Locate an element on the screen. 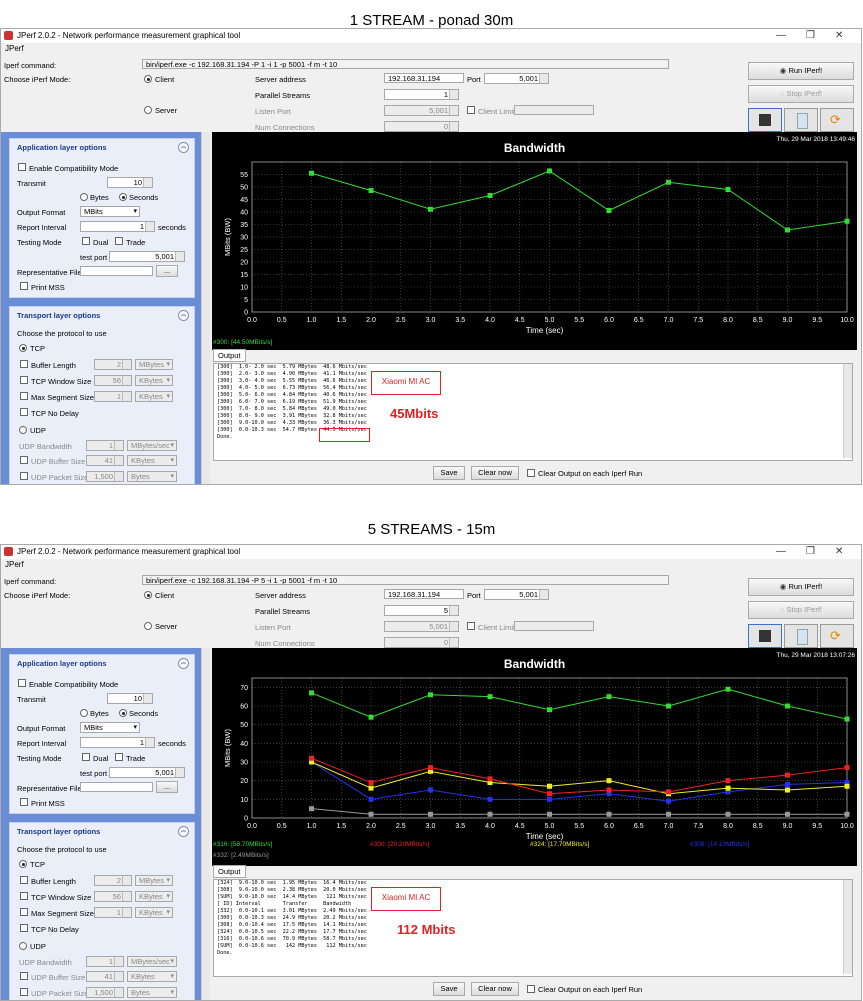 Image resolution: width=863 pixels, height=1001 pixels. report-interval-spinner: 1 is located at coordinates (117, 226).